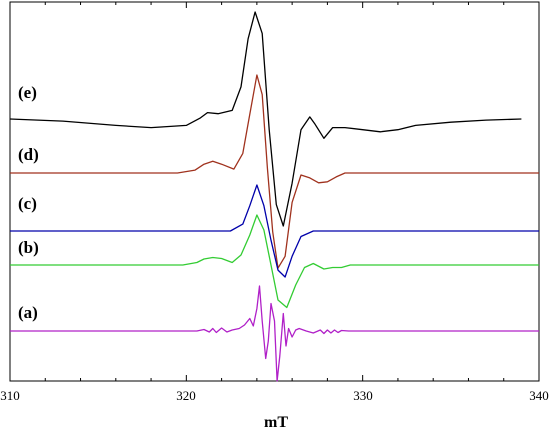 This screenshot has width=550, height=434. Describe the element at coordinates (28, 247) in the screenshot. I see `trace-label-b: (b)` at that location.